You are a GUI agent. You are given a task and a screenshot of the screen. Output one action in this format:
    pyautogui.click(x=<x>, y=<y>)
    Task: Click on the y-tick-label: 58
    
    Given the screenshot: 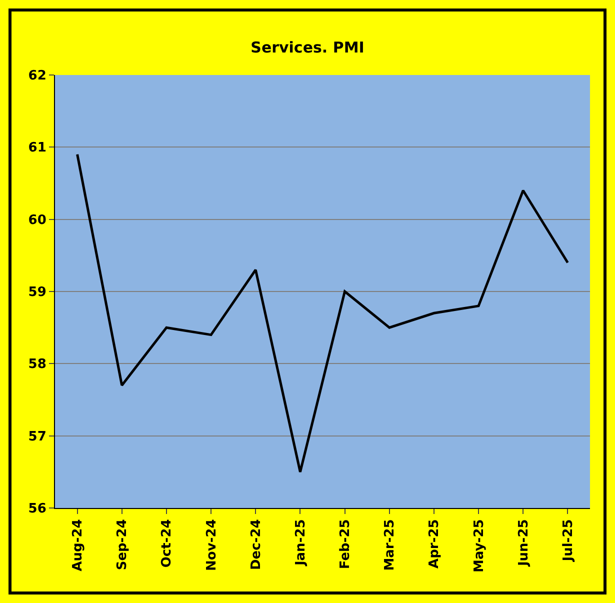 What is the action you would take?
    pyautogui.click(x=37, y=364)
    